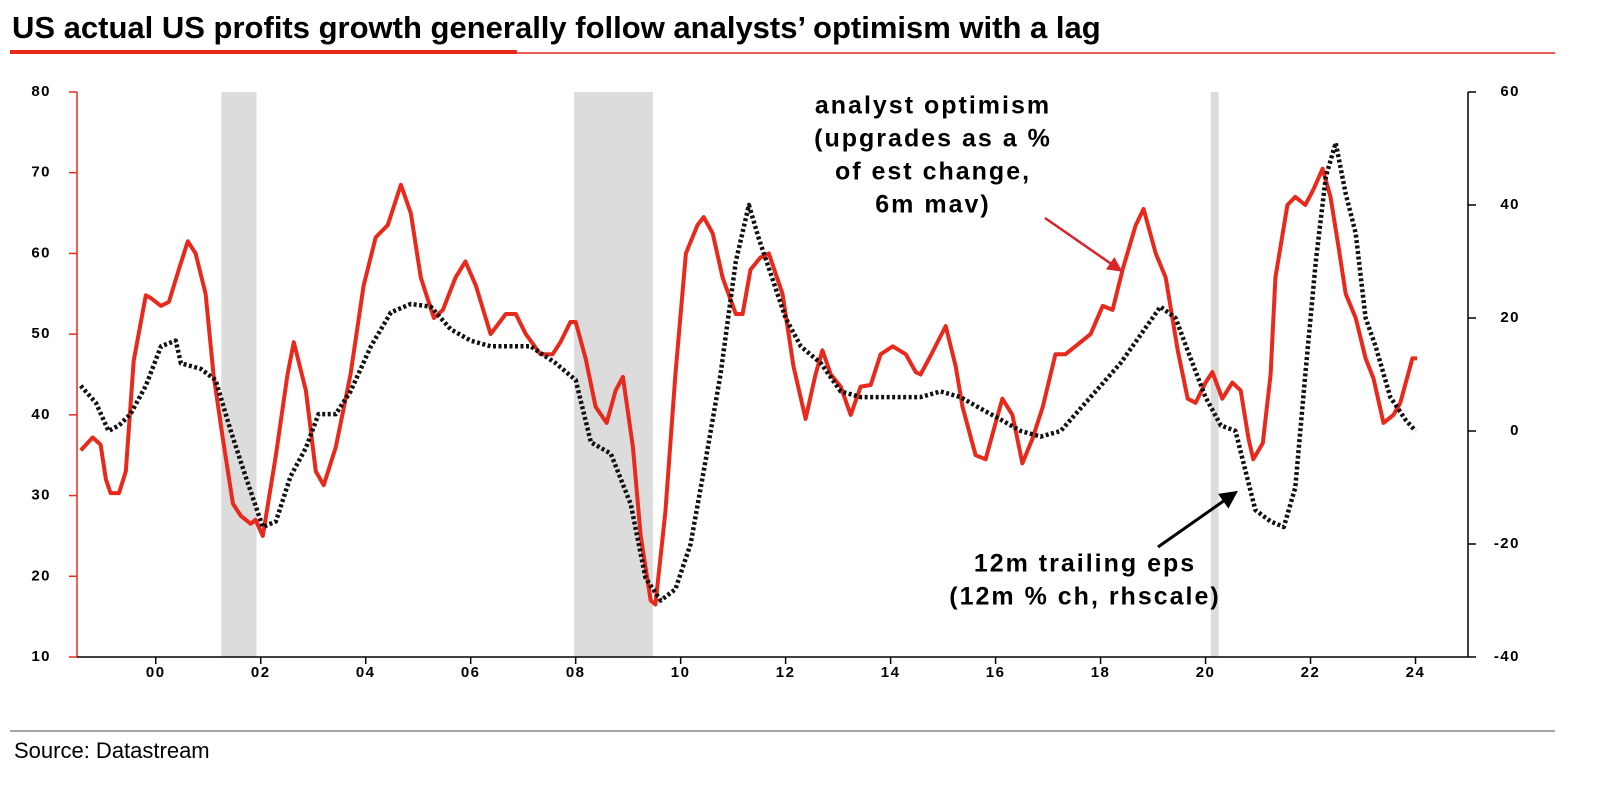 Image resolution: width=1600 pixels, height=797 pixels. Describe the element at coordinates (1510, 317) in the screenshot. I see `y2-tick-label: 20` at that location.